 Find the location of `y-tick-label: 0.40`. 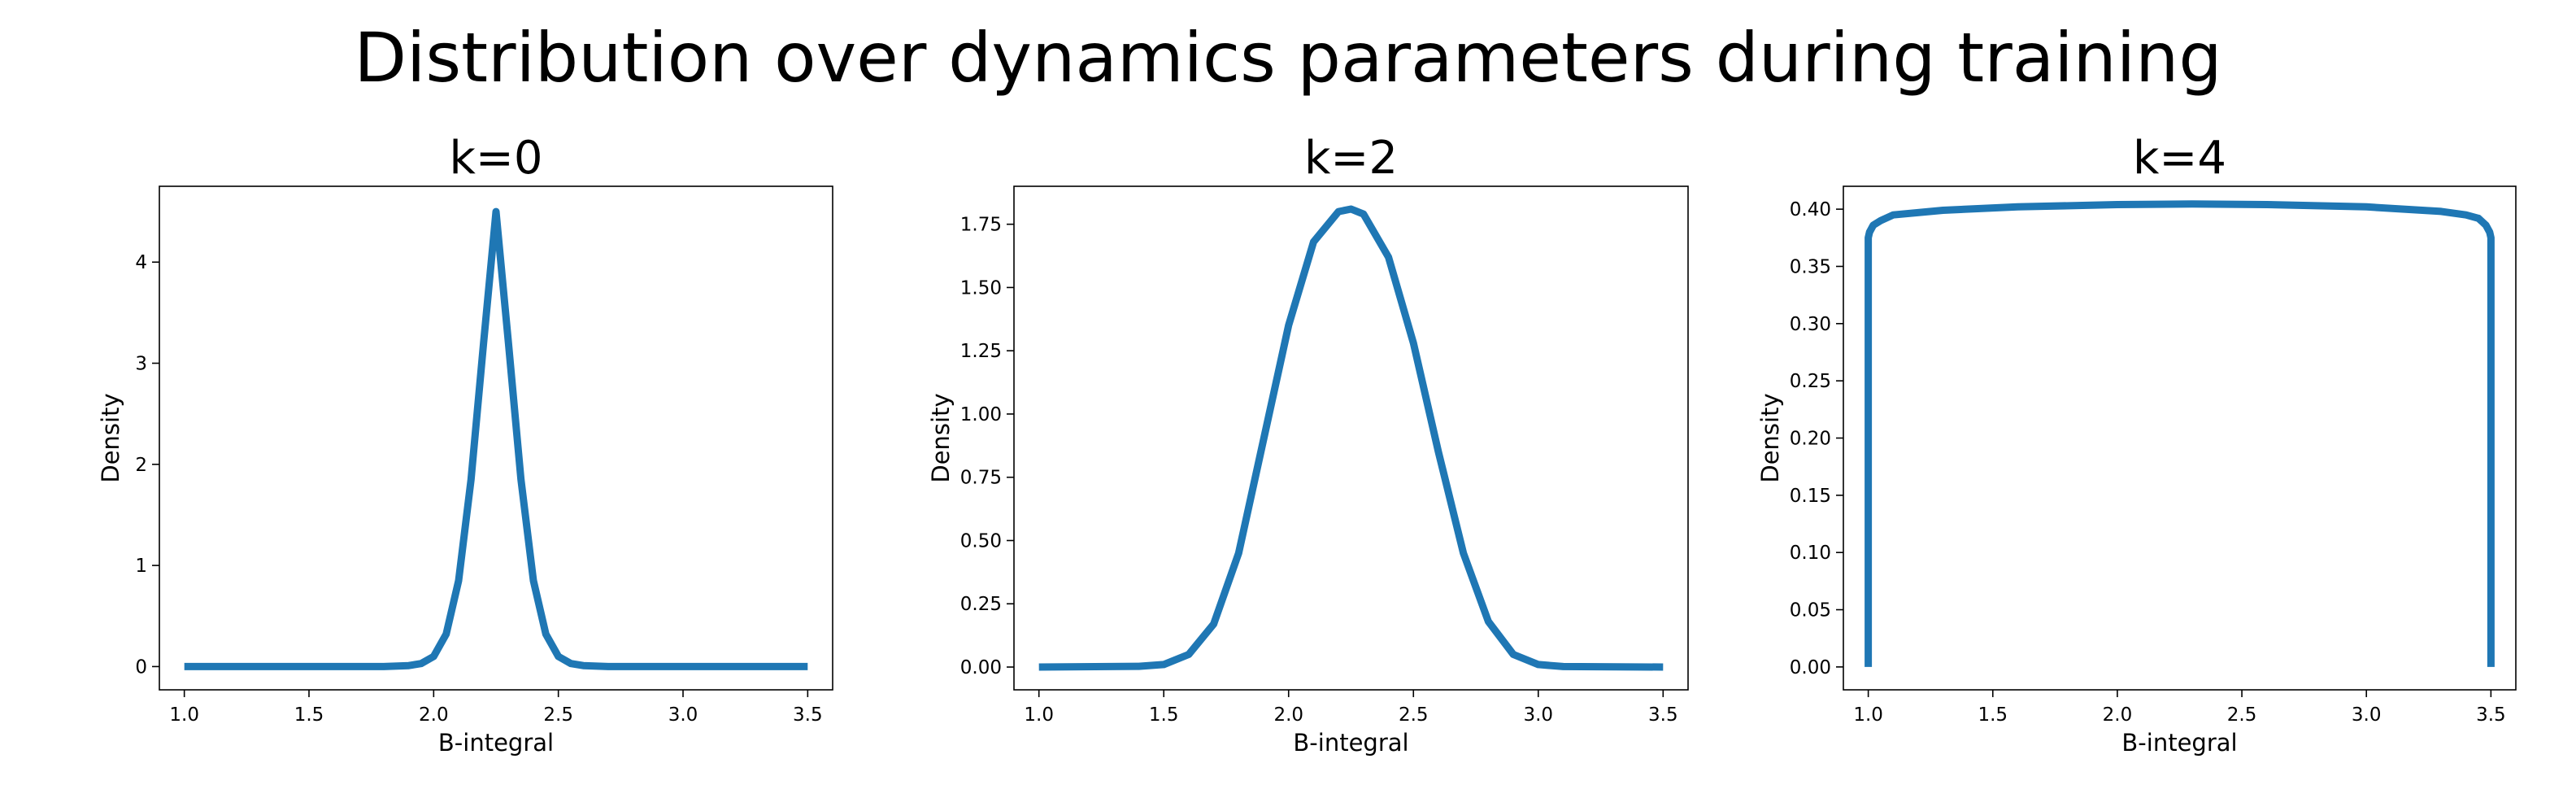

y-tick-label: 0.40 is located at coordinates (1810, 209).